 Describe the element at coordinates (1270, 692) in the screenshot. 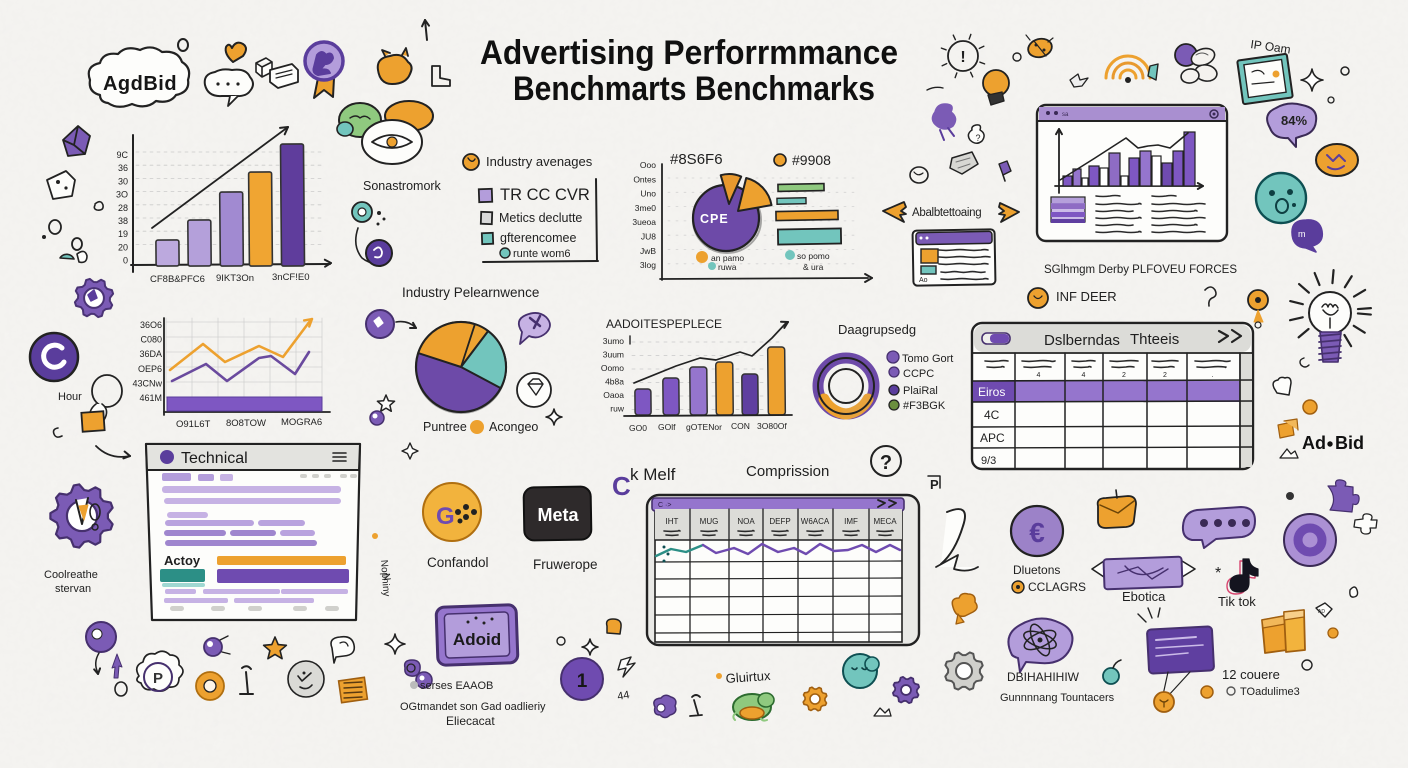

I see `svg-text: TOadulime3` at that location.